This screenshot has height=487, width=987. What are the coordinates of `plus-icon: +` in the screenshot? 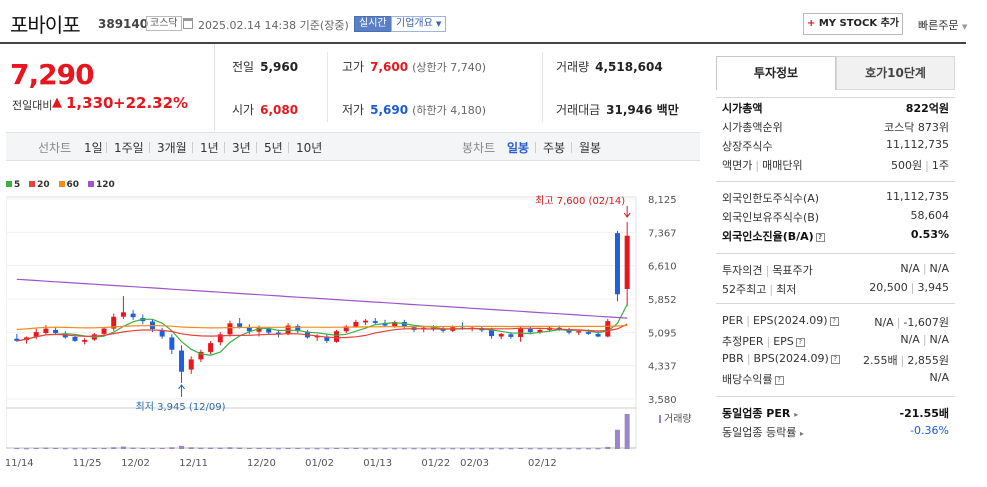 It's located at (811, 23).